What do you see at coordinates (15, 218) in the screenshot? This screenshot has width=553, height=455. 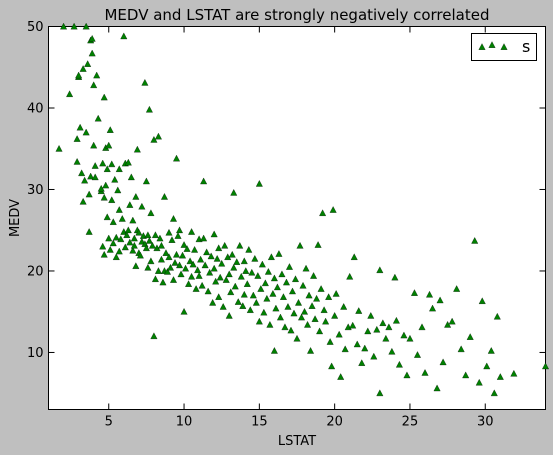 I see `y-axis-label: MEDV` at bounding box center [15, 218].